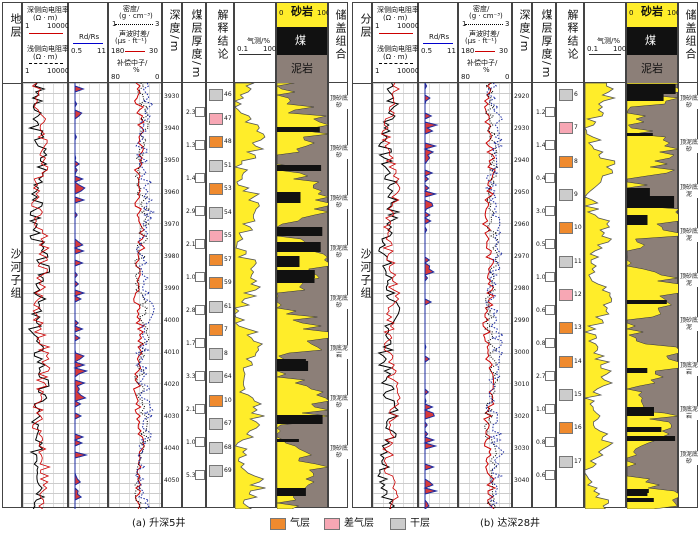  I want to click on gas-track-a: 气测/% 0.1 100, so click(255, 255).